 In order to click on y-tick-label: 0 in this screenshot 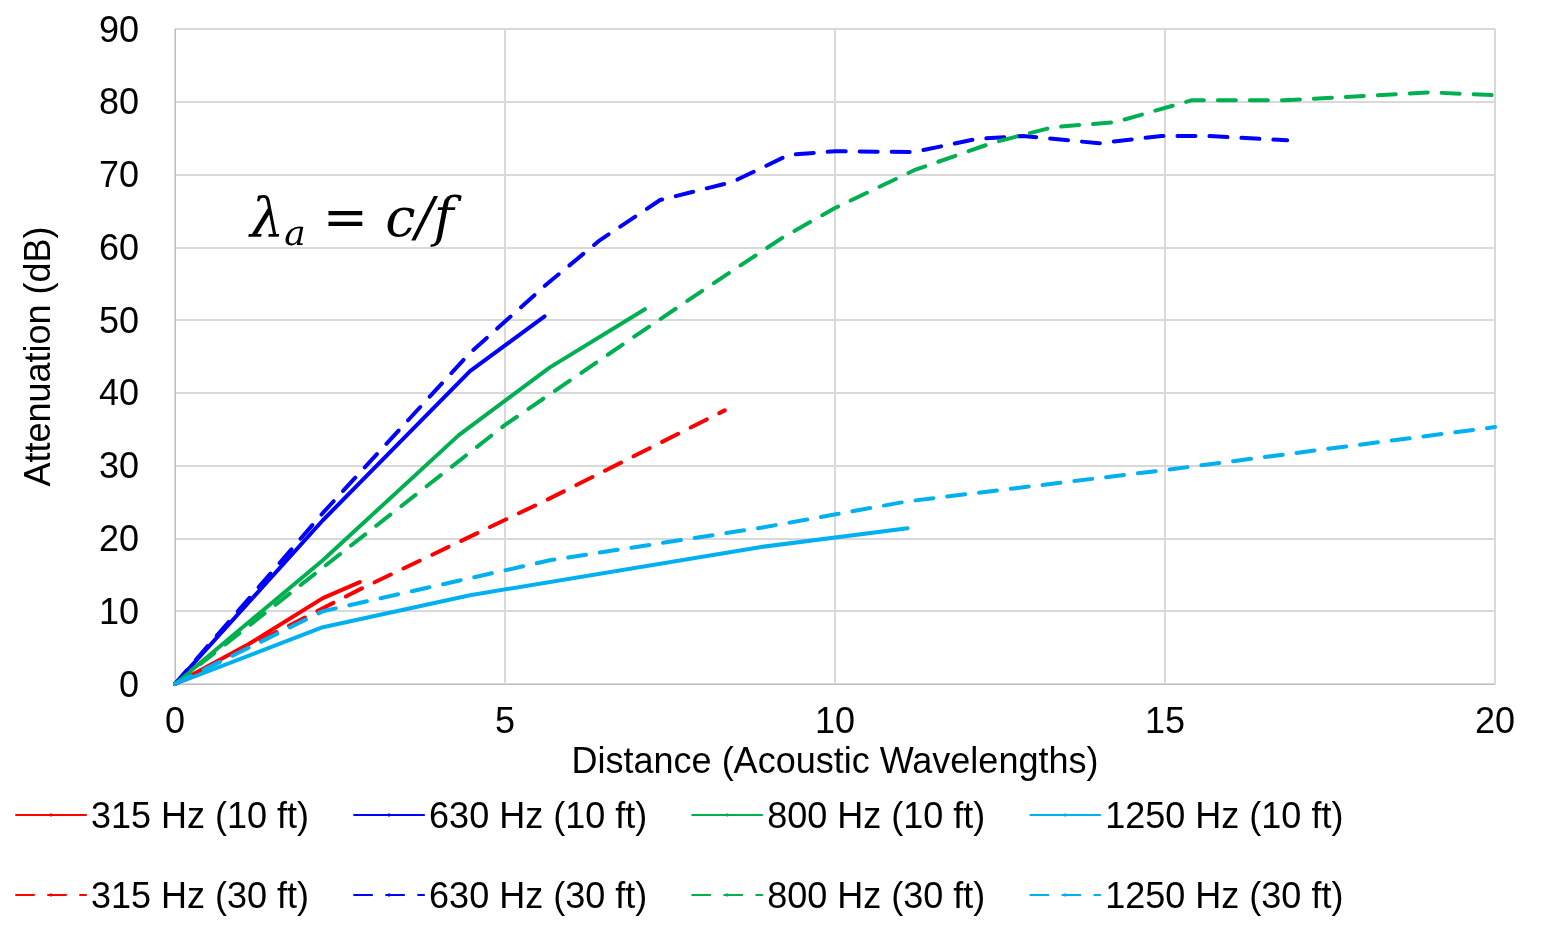, I will do `click(128, 684)`.